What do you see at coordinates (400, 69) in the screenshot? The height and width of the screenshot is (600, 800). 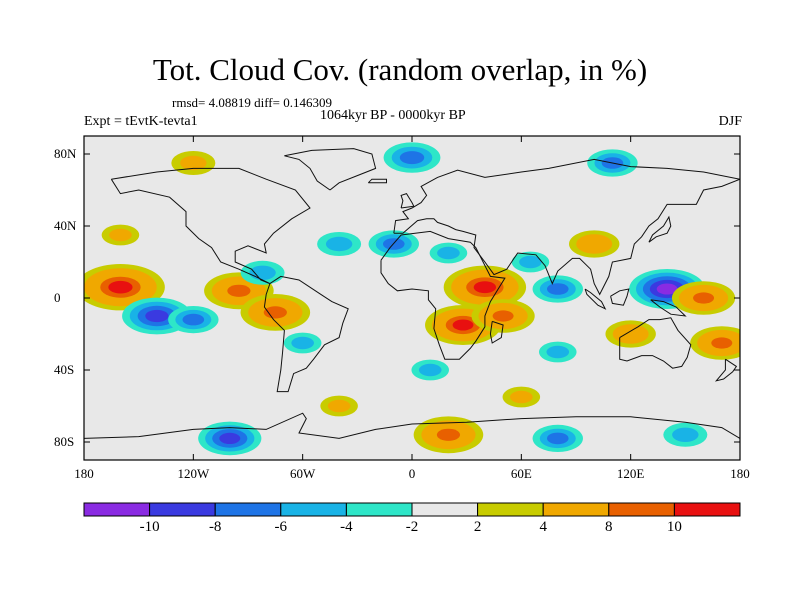 I see `chart-title: Tot. Cloud Cov. (random overlap, in %)` at bounding box center [400, 69].